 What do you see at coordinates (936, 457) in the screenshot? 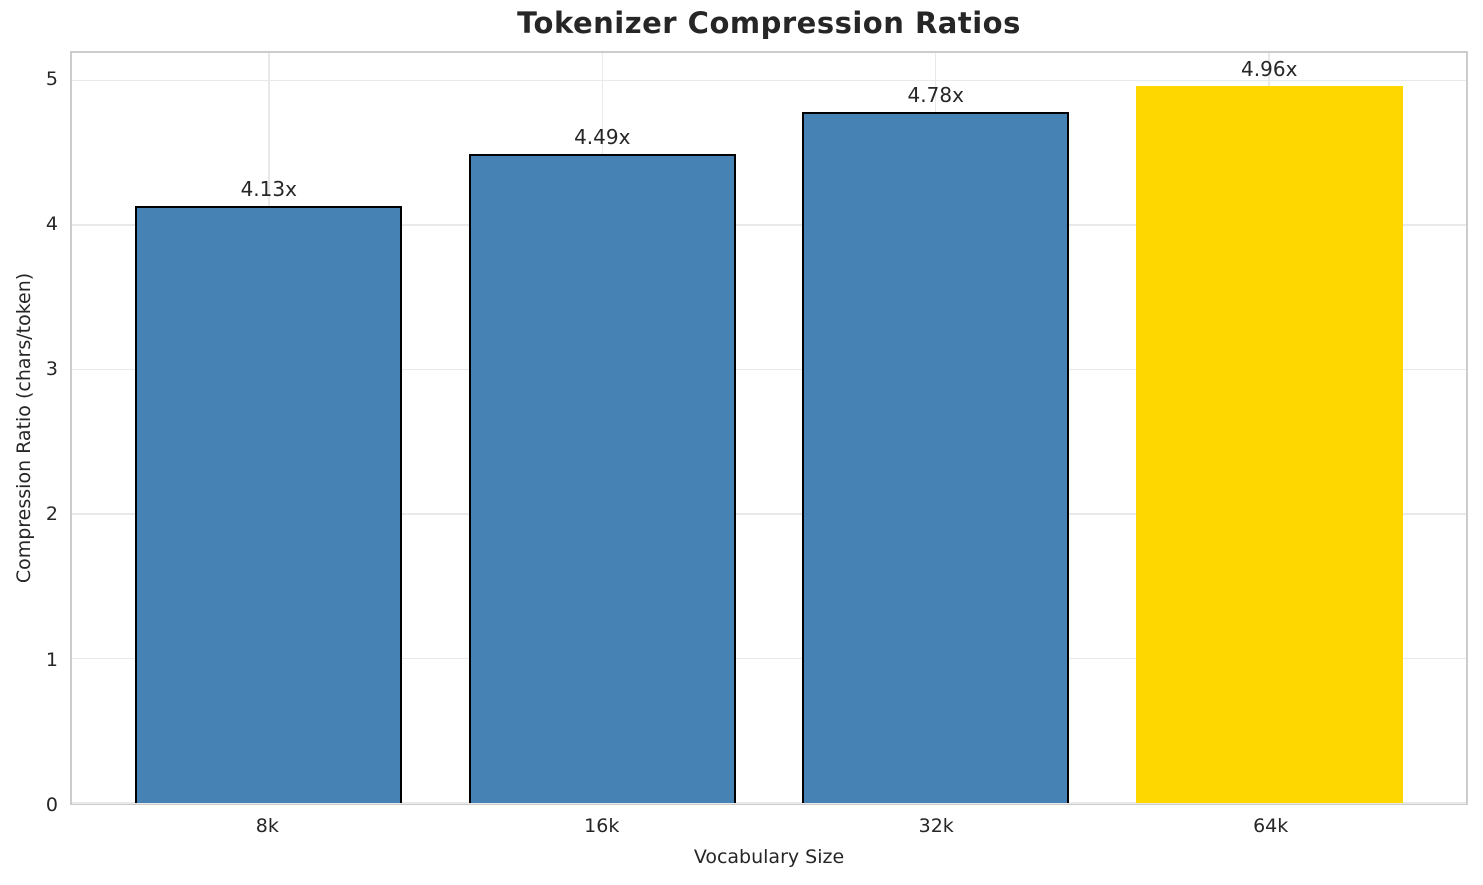
I see `bar-32k` at bounding box center [936, 457].